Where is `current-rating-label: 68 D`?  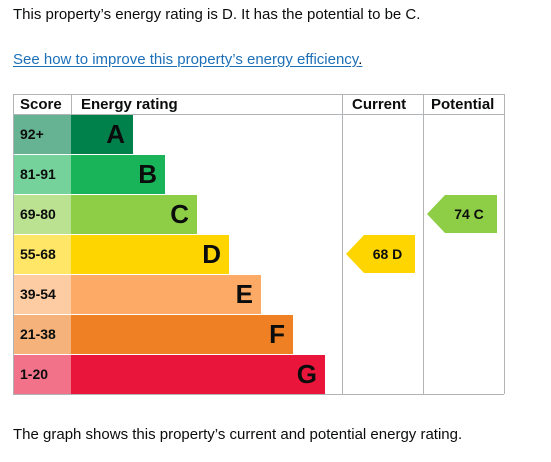 current-rating-label: 68 D is located at coordinates (388, 254).